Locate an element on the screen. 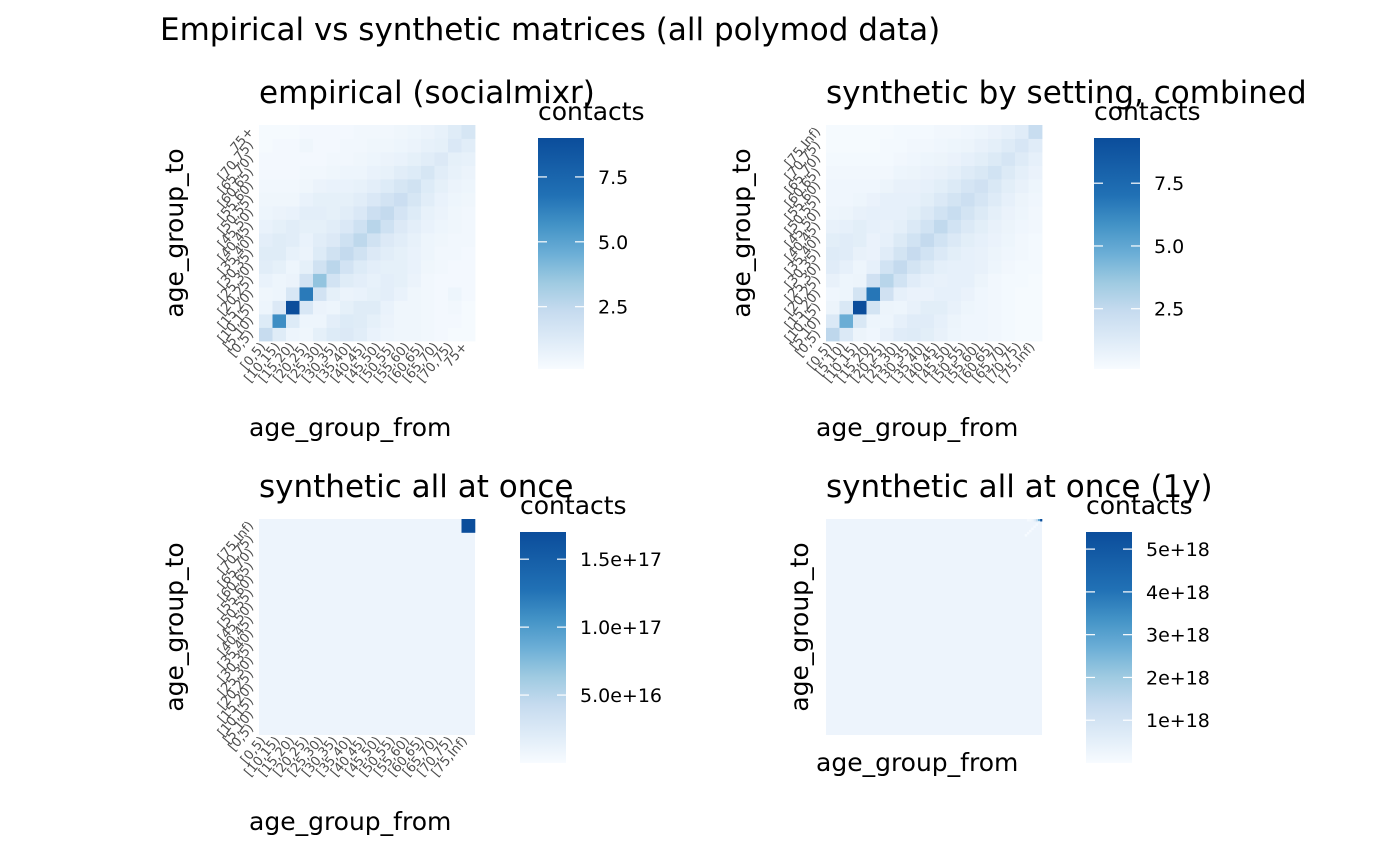 Image resolution: width=1400 pixels, height=865 pixels. heatmap-cells is located at coordinates (367, 233).